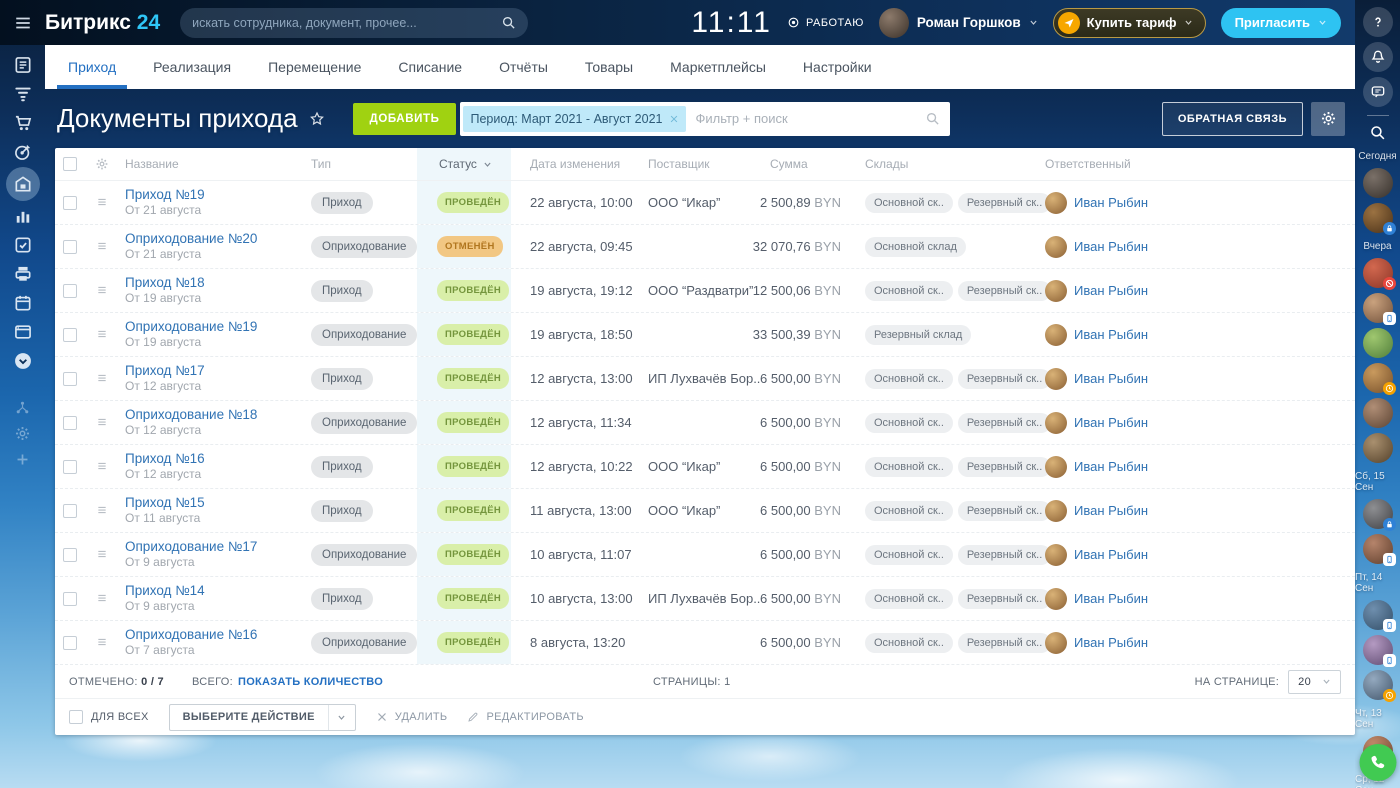  I want to click on filter-chip: Период: Март 2021 - Август 2021, so click(575, 118).